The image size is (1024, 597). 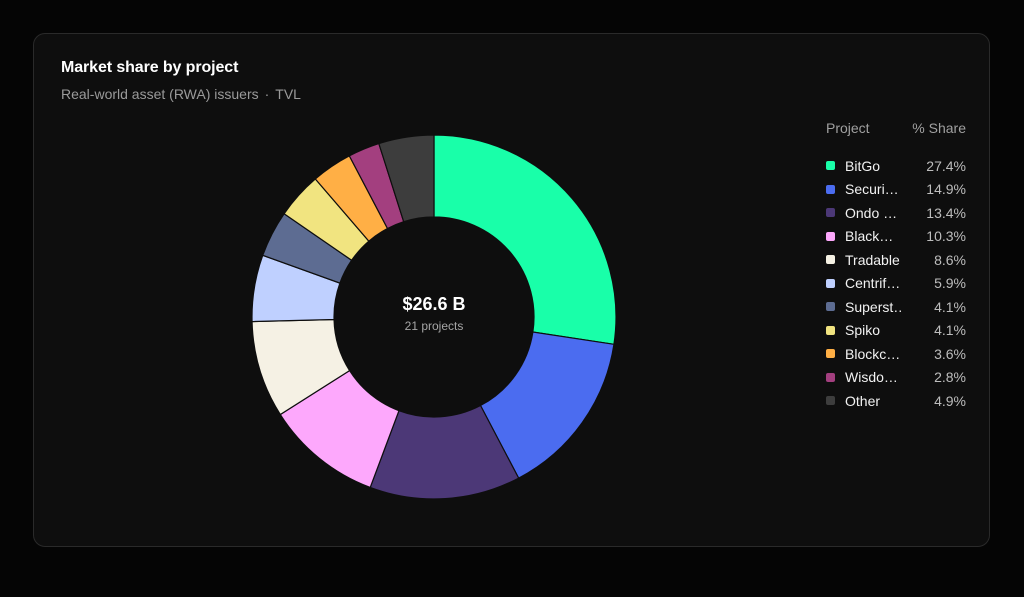 What do you see at coordinates (939, 128) in the screenshot?
I see `legend-col-share: % Share` at bounding box center [939, 128].